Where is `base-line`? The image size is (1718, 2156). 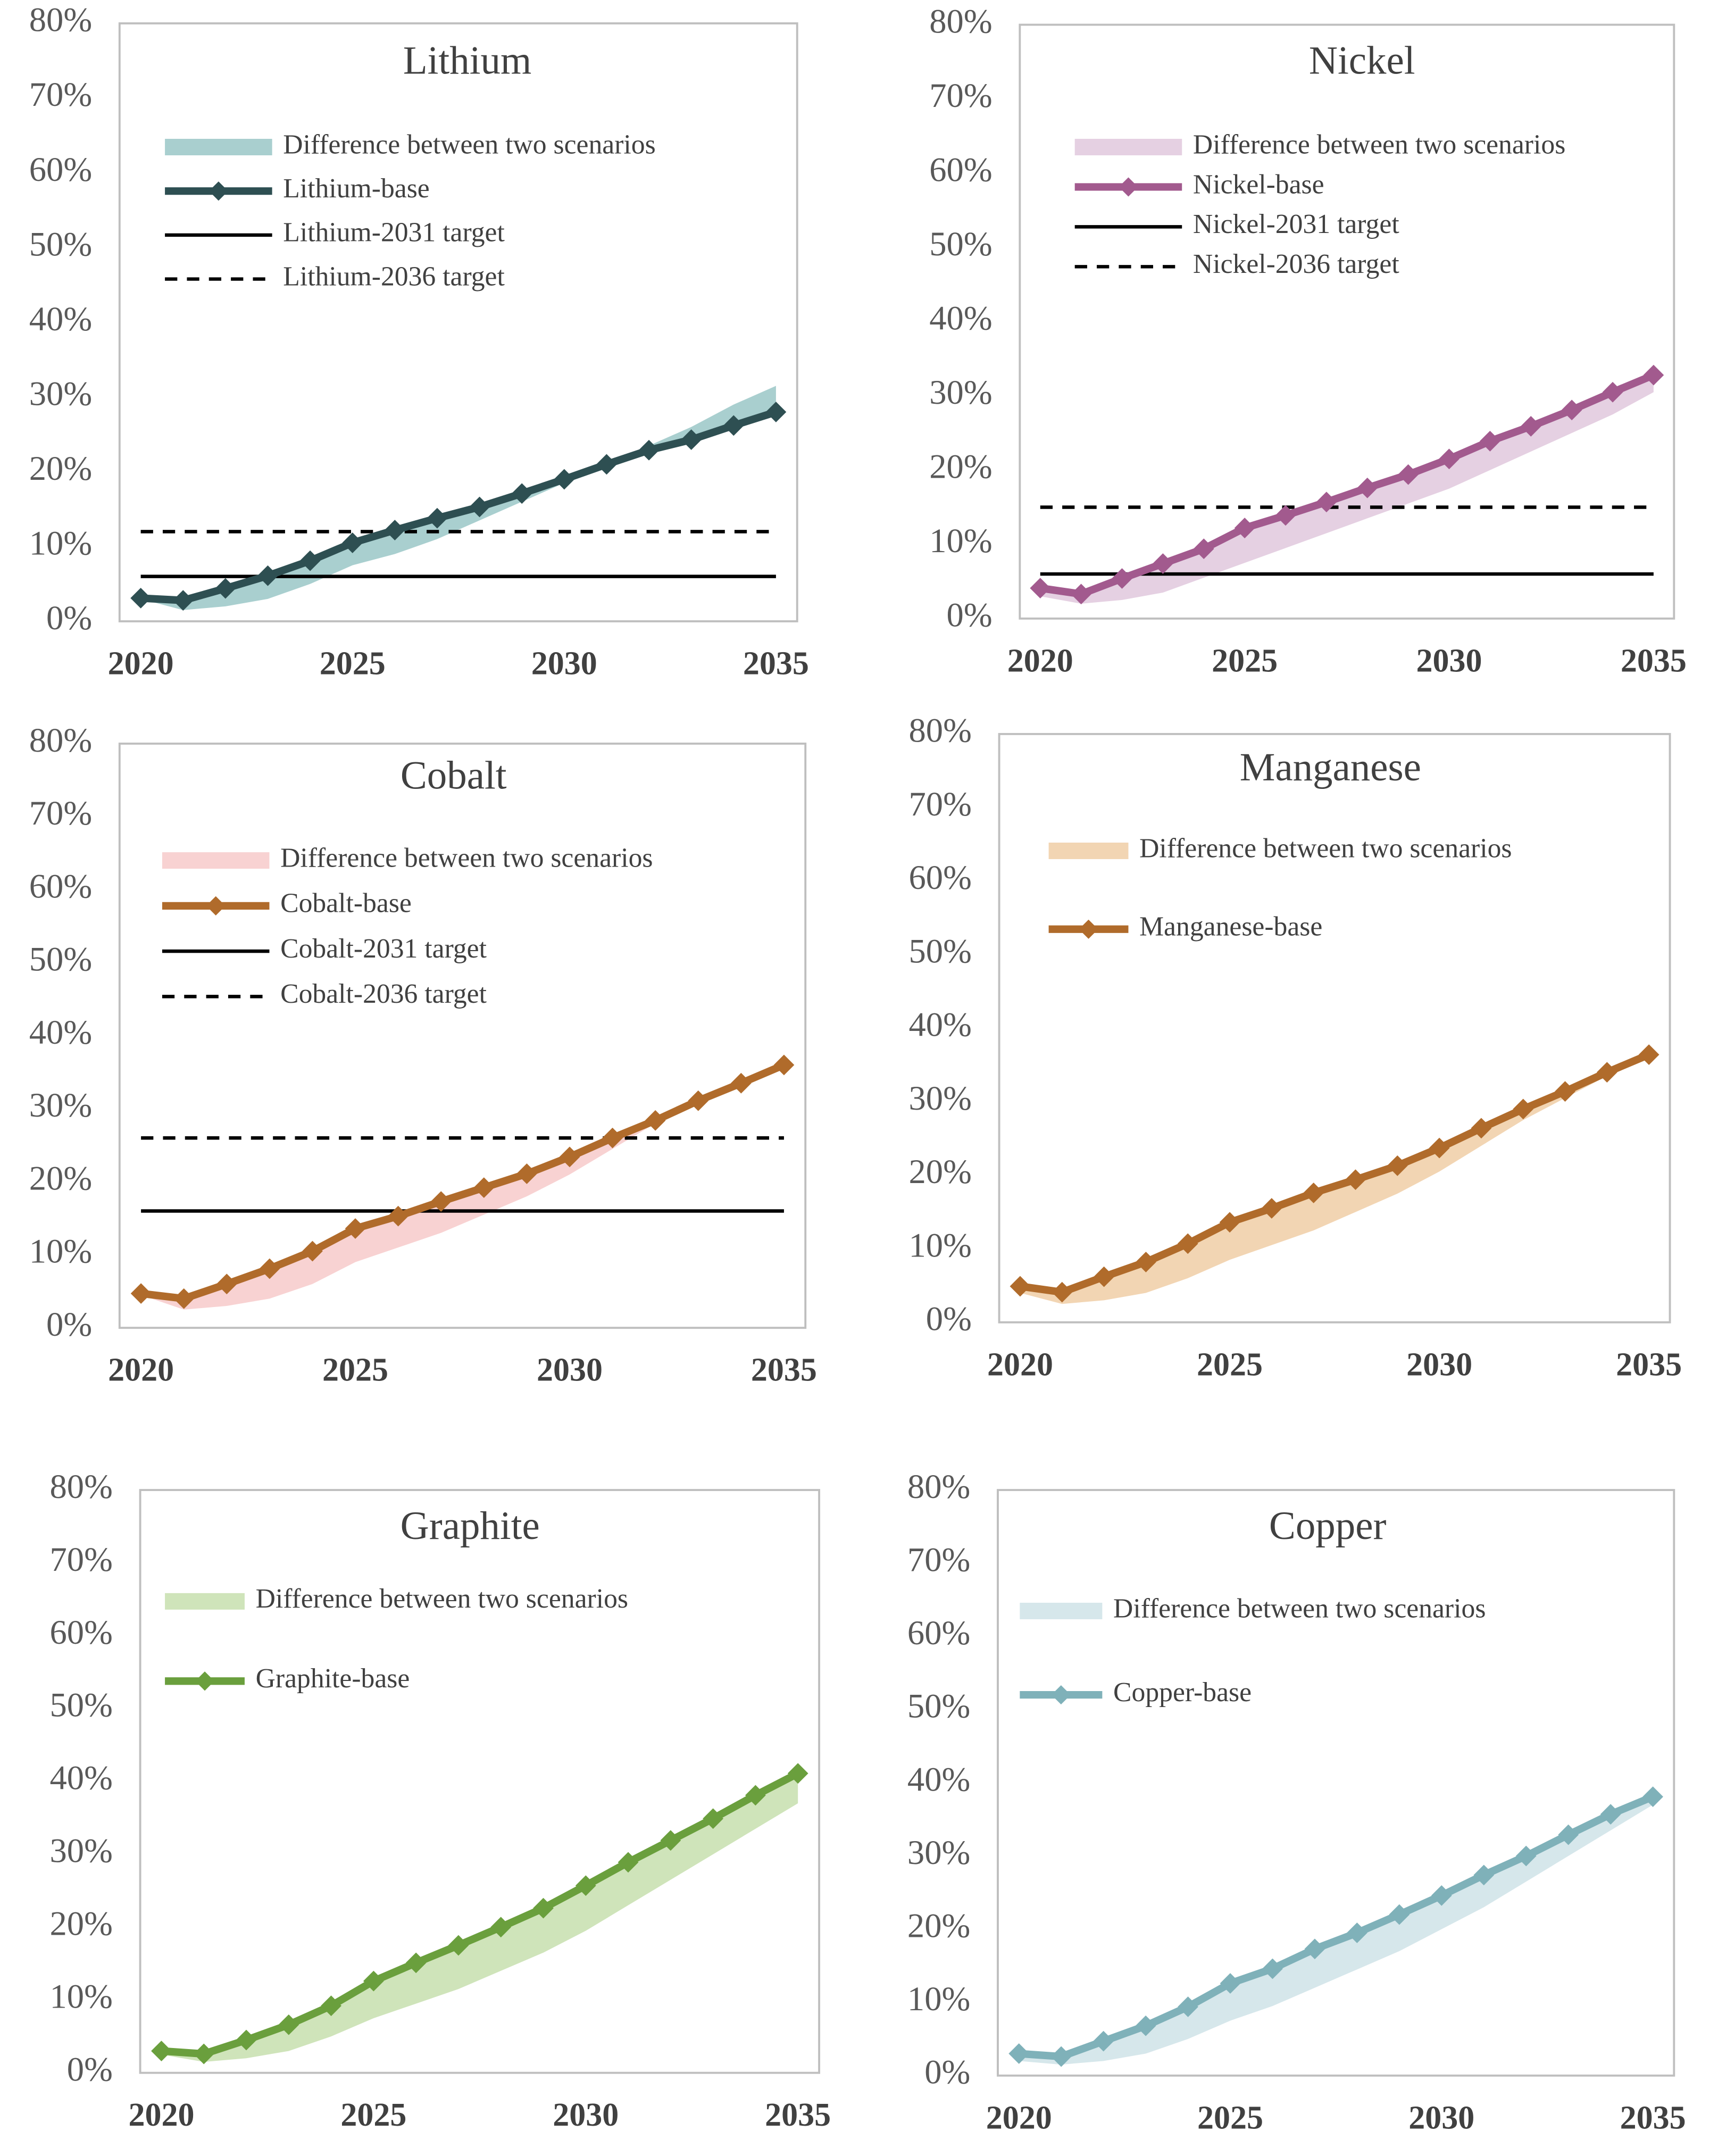
base-line is located at coordinates (463, 1182).